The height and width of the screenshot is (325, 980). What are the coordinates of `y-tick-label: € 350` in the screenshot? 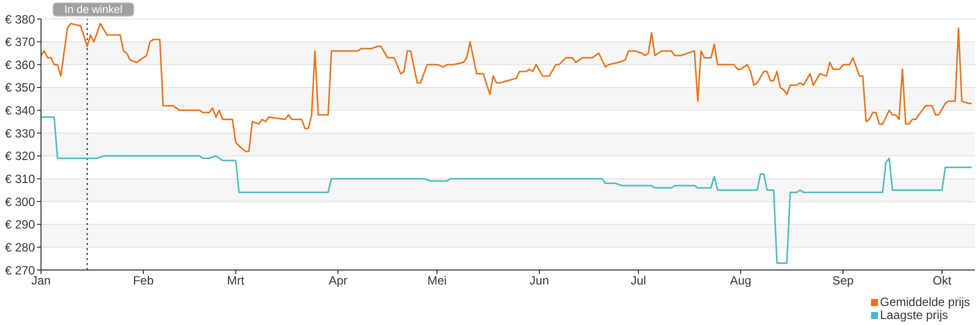 It's located at (20, 87).